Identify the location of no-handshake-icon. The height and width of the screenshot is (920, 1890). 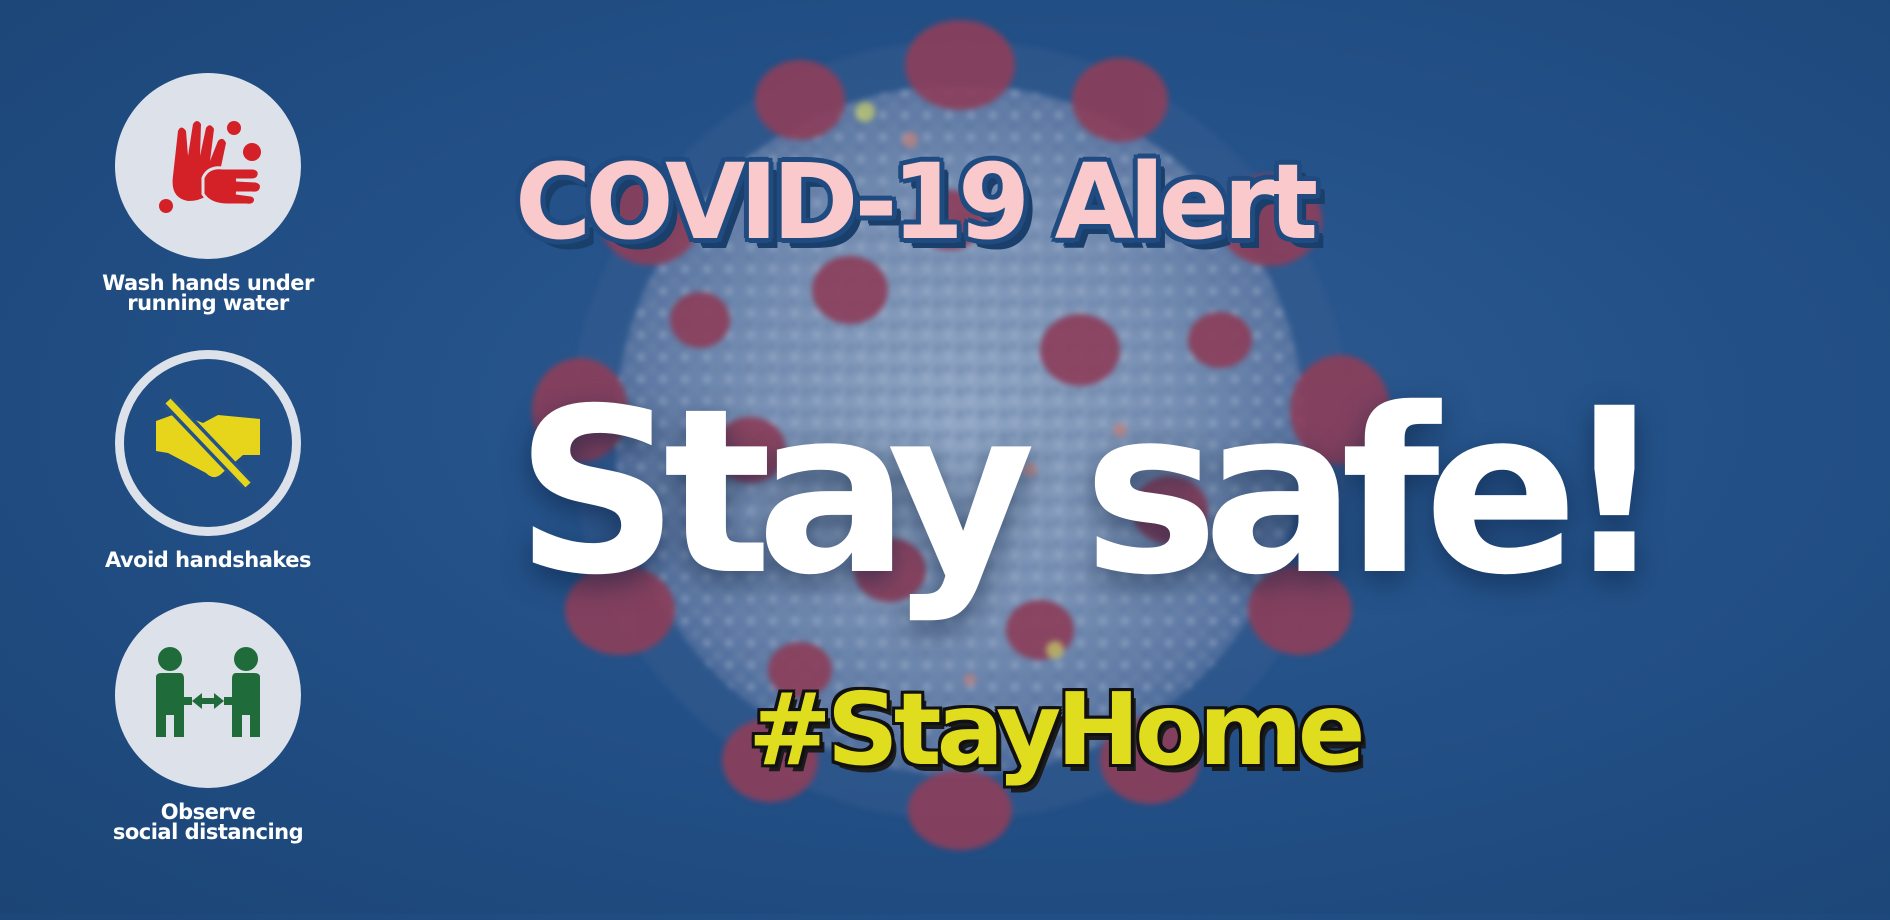
(208, 443).